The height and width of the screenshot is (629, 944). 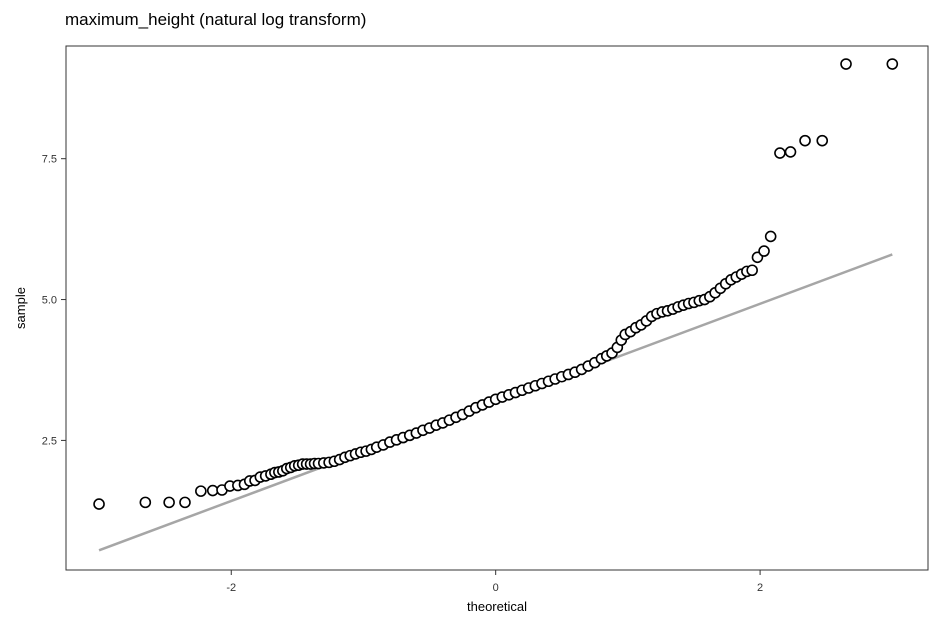 What do you see at coordinates (49, 301) in the screenshot?
I see `y-tick-label: 5.0` at bounding box center [49, 301].